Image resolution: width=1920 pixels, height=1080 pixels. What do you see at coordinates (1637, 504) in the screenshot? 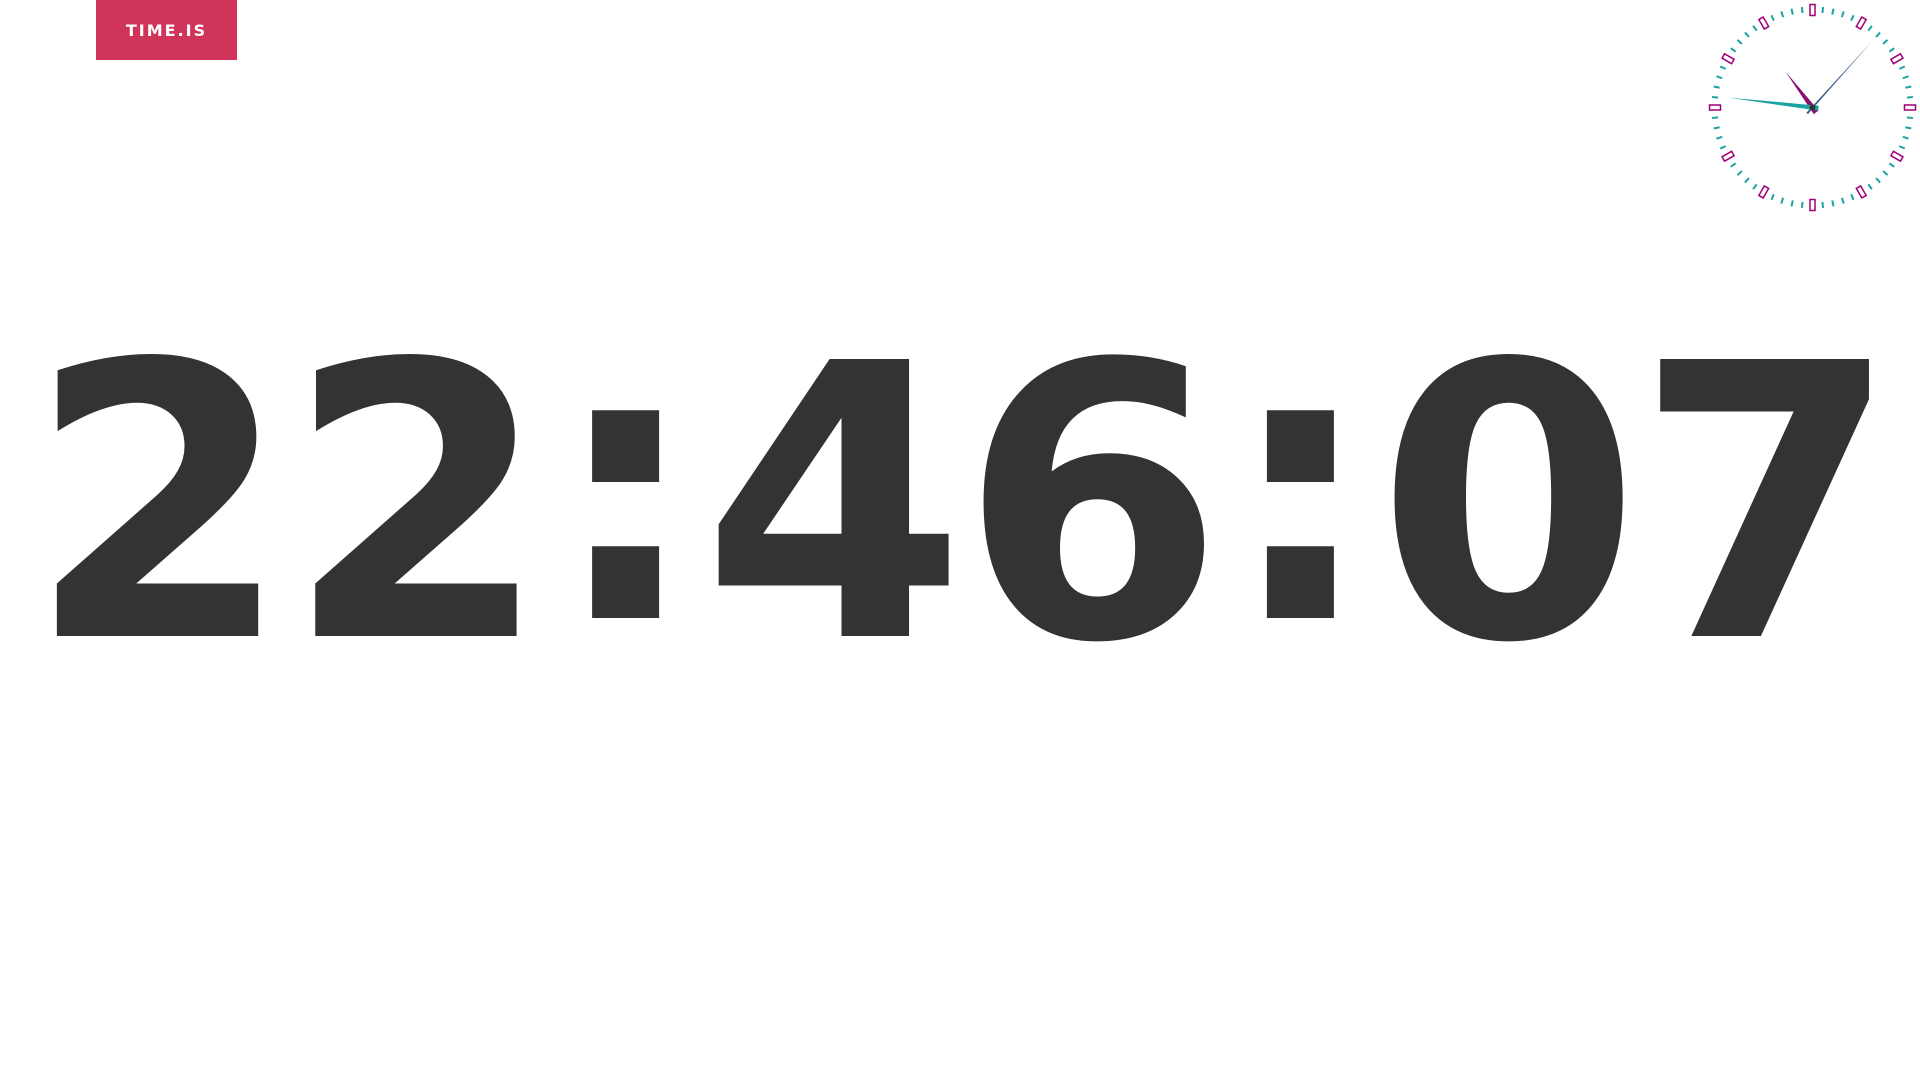
I see `clock-seconds: 07` at bounding box center [1637, 504].